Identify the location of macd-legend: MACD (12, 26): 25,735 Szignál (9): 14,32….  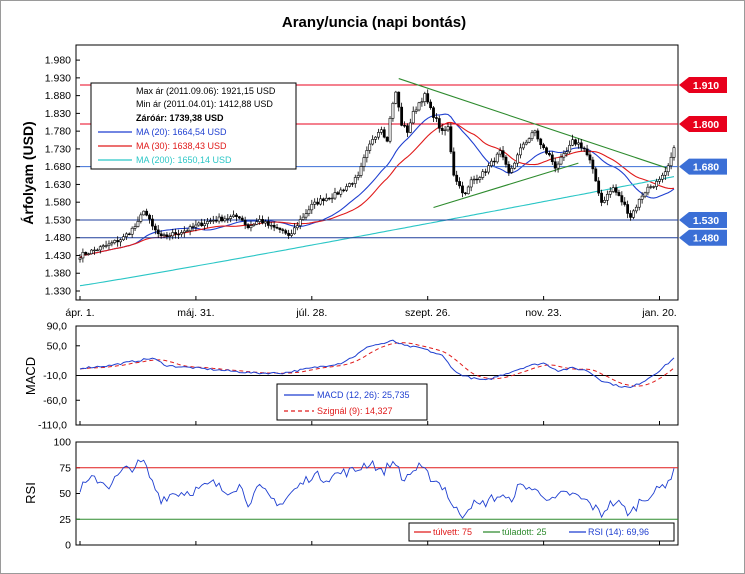
(352, 402).